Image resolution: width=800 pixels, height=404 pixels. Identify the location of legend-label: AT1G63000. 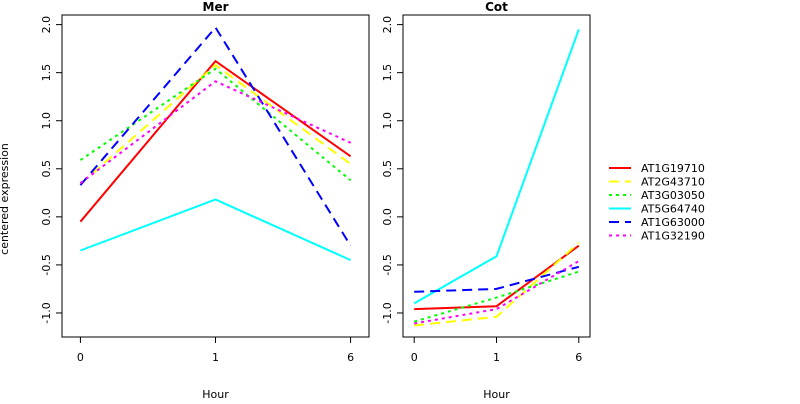
(673, 222).